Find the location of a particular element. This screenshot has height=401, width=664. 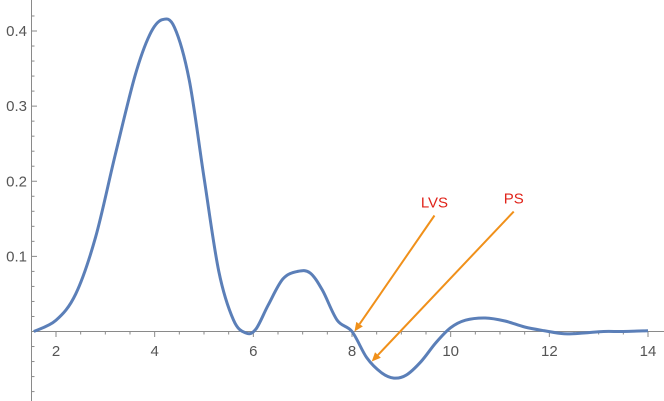

annotation-arrowhead-ps is located at coordinates (376, 357).